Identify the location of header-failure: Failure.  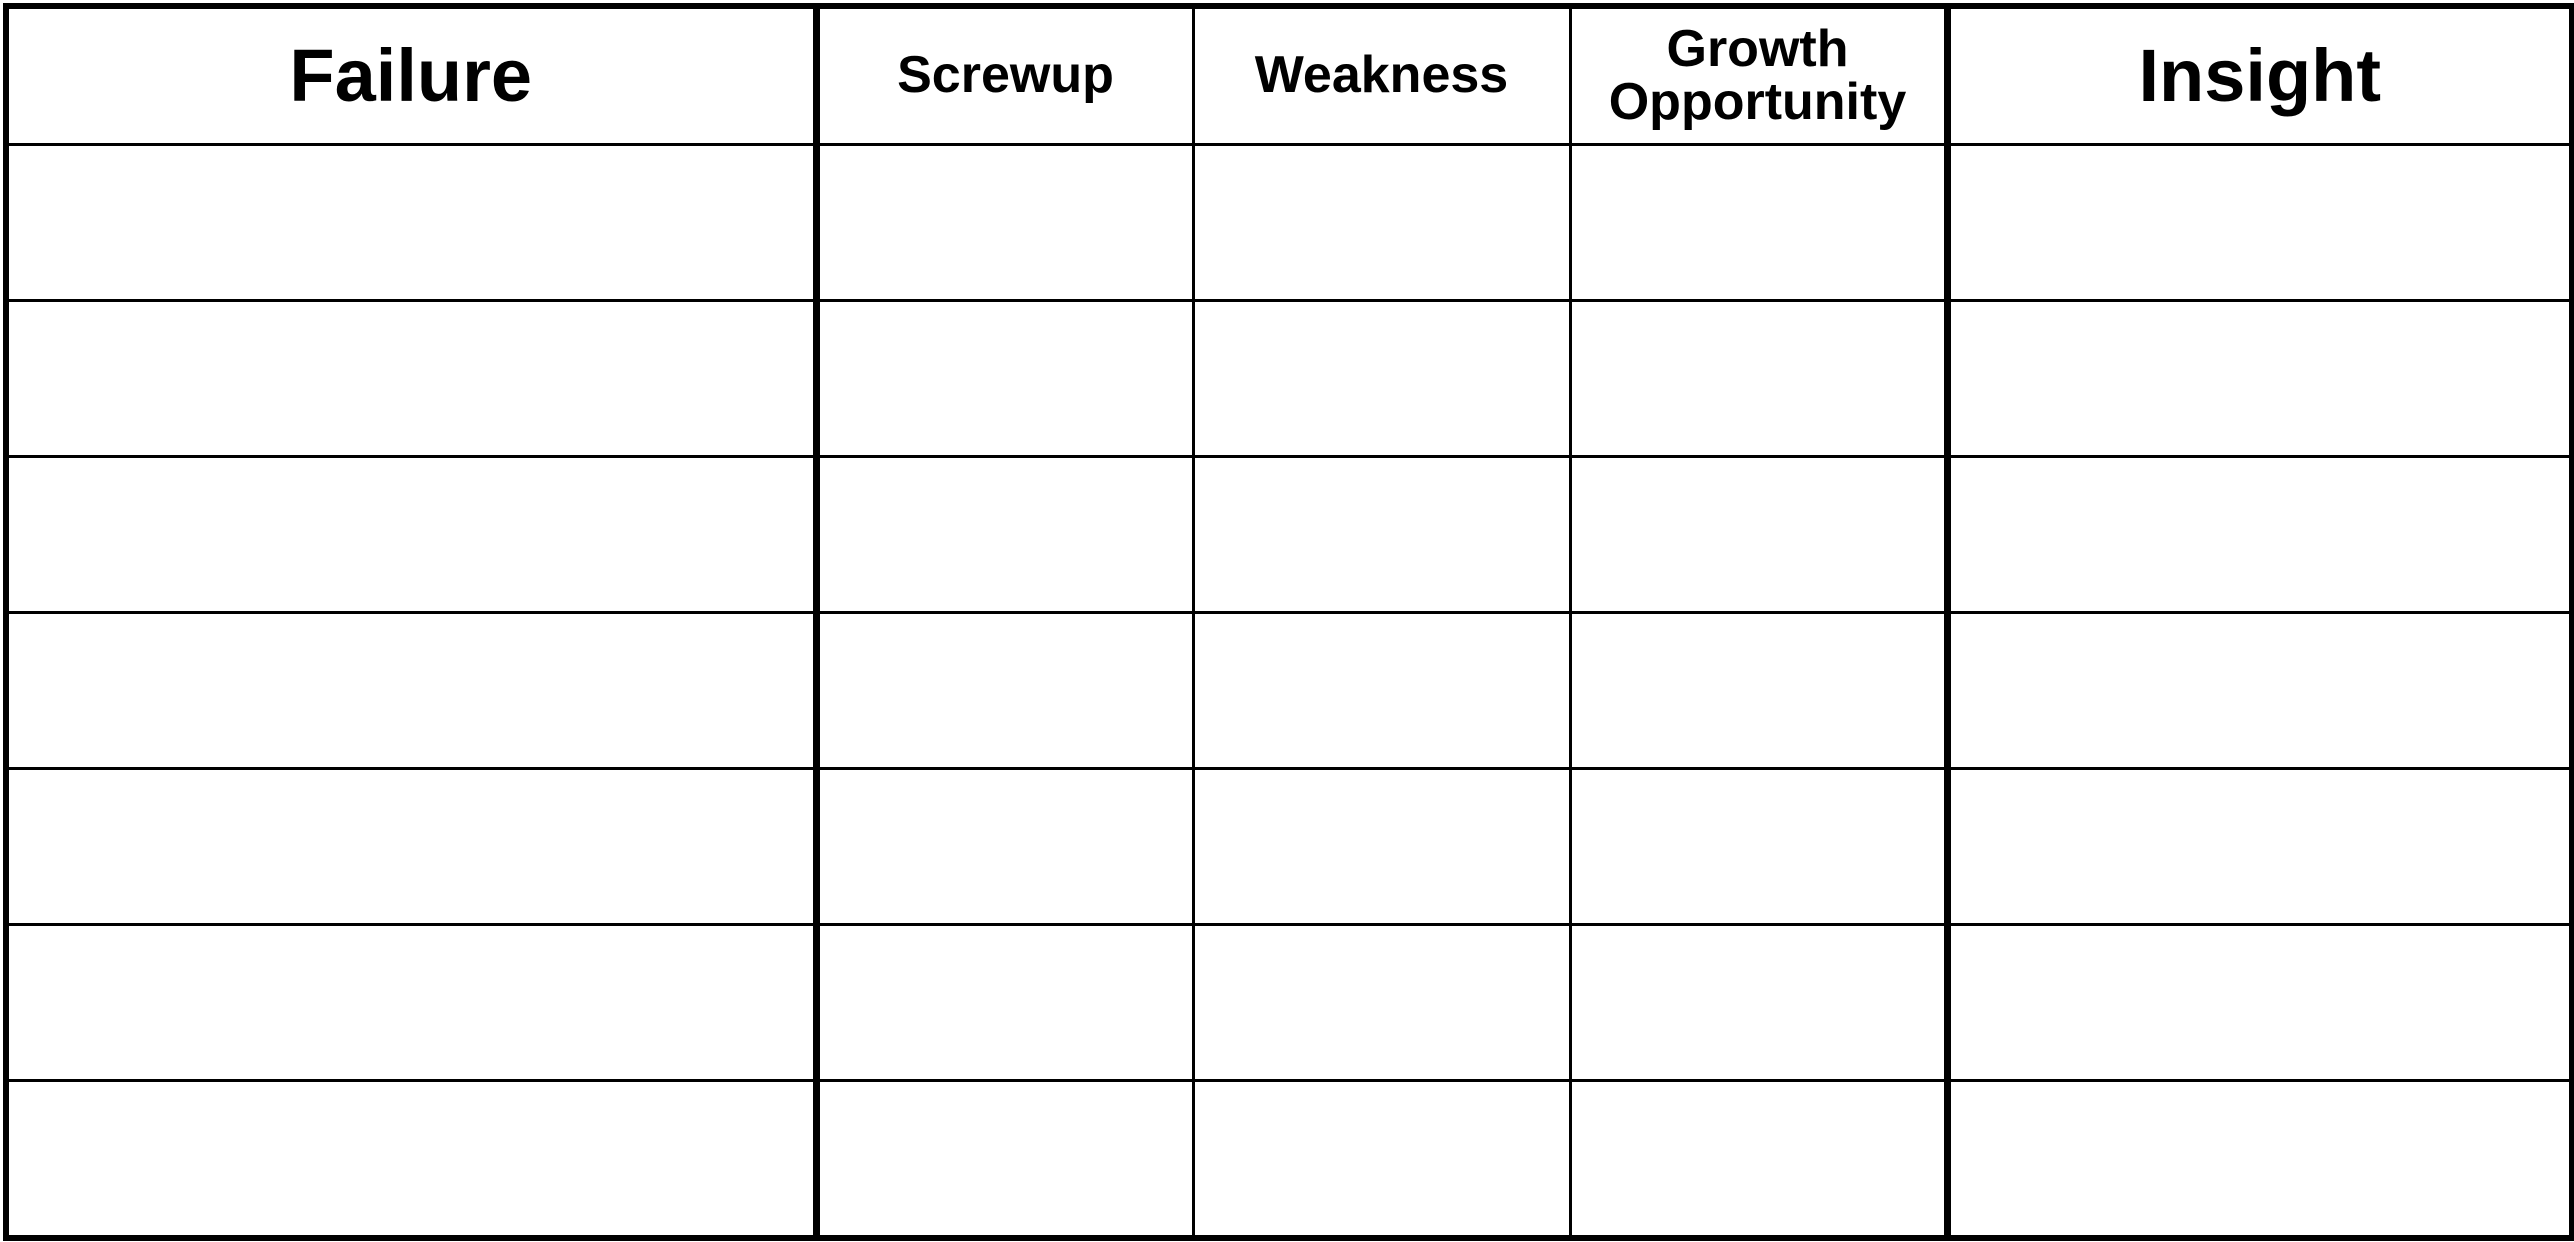
(412, 75).